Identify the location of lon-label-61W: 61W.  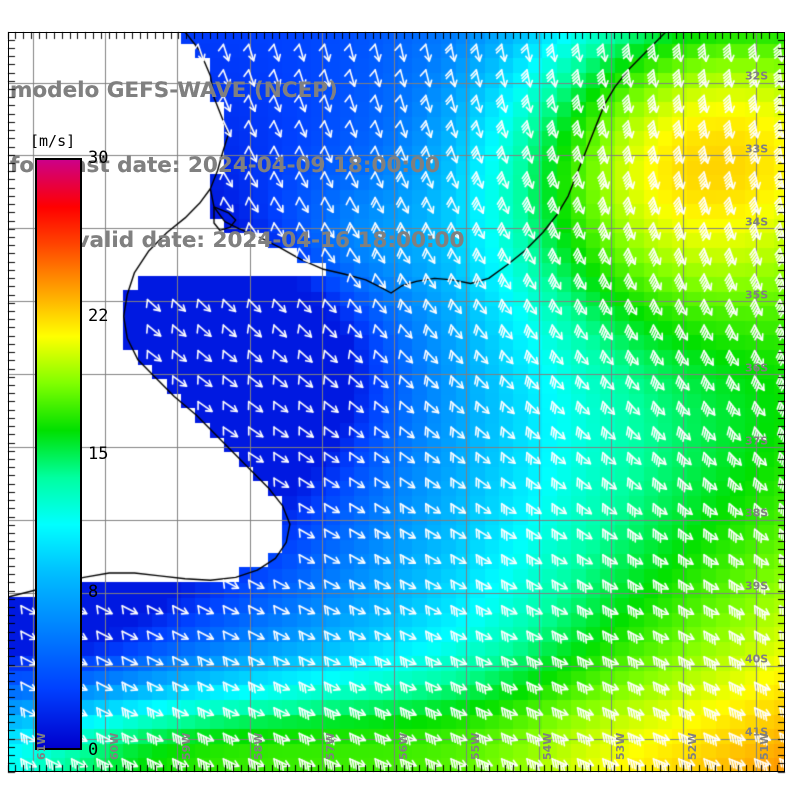
(42, 746).